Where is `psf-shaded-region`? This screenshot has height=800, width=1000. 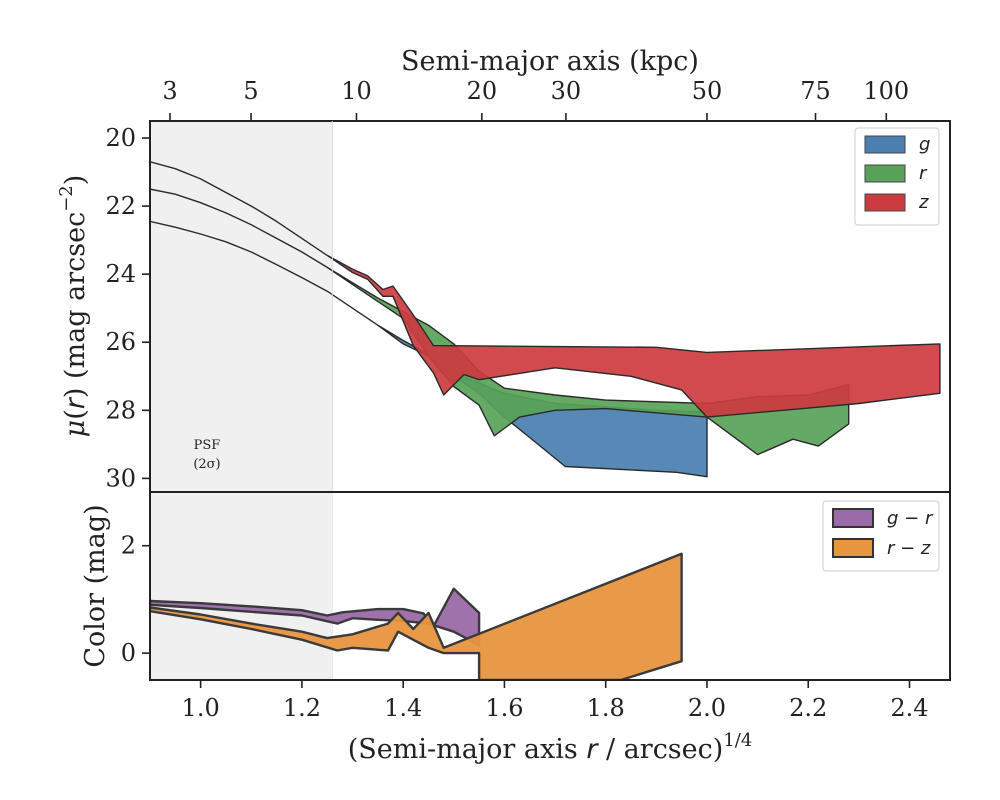
psf-shaded-region is located at coordinates (241, 306).